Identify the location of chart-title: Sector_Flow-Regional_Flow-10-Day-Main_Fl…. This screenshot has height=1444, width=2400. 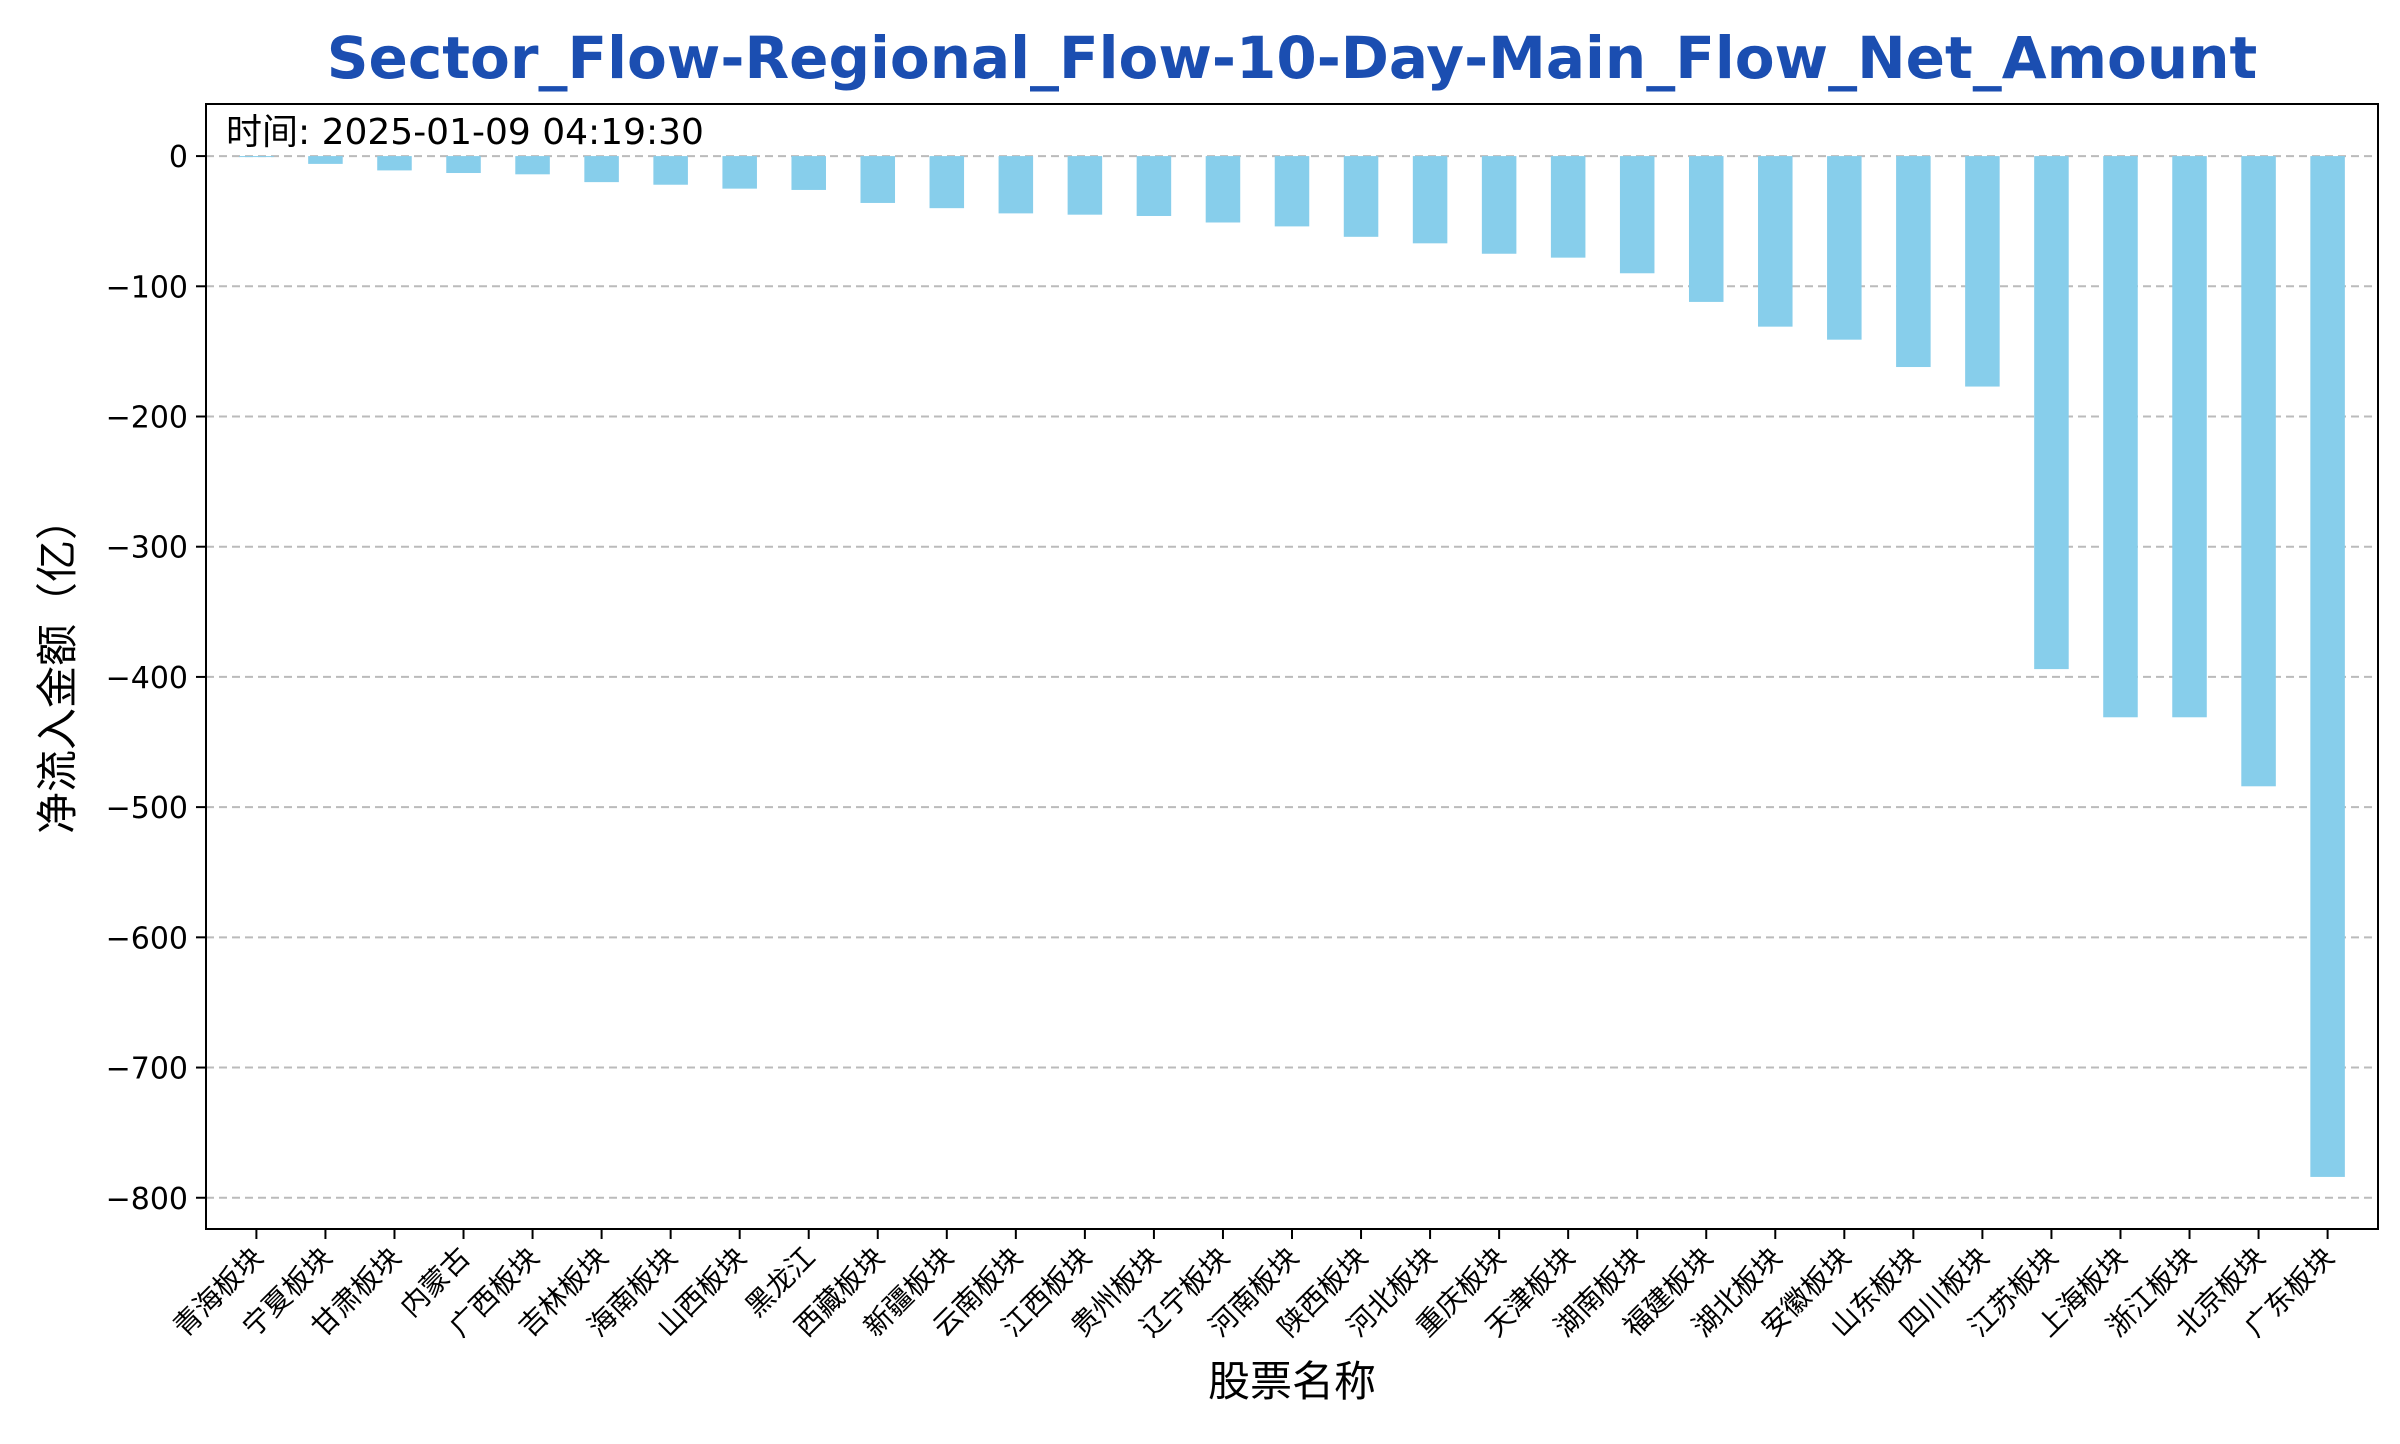
(1292, 58).